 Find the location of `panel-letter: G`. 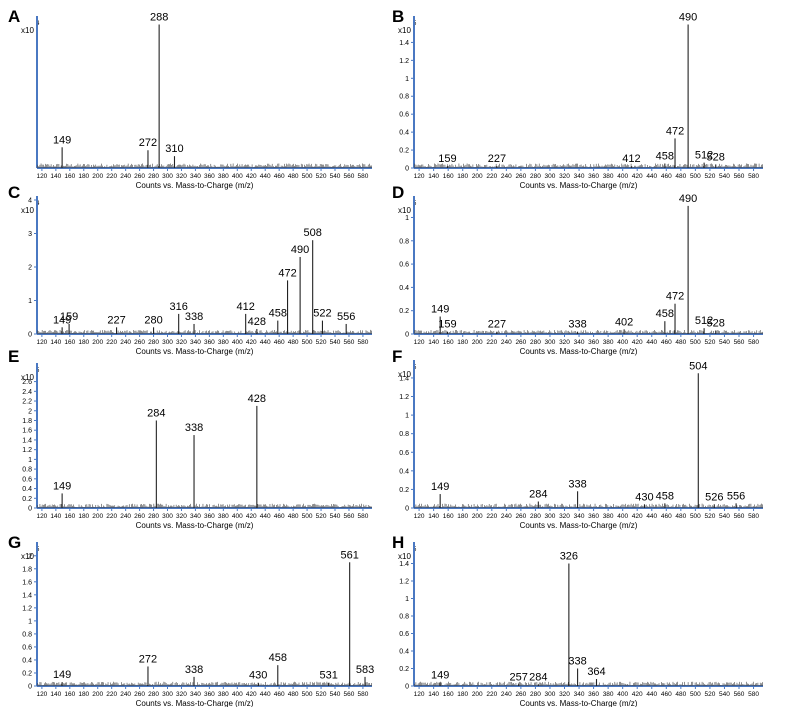

panel-letter: G is located at coordinates (14, 542).